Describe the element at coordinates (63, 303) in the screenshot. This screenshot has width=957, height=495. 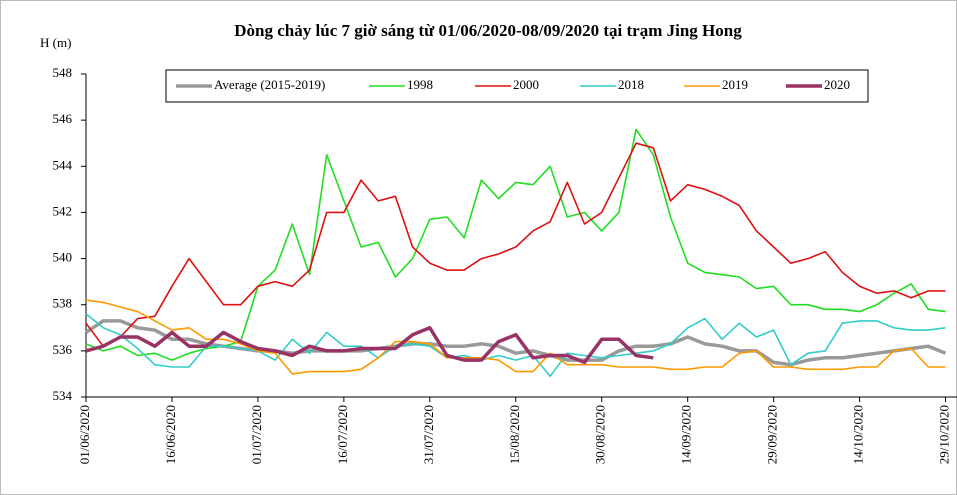
I see `y-tick-label: 538` at that location.